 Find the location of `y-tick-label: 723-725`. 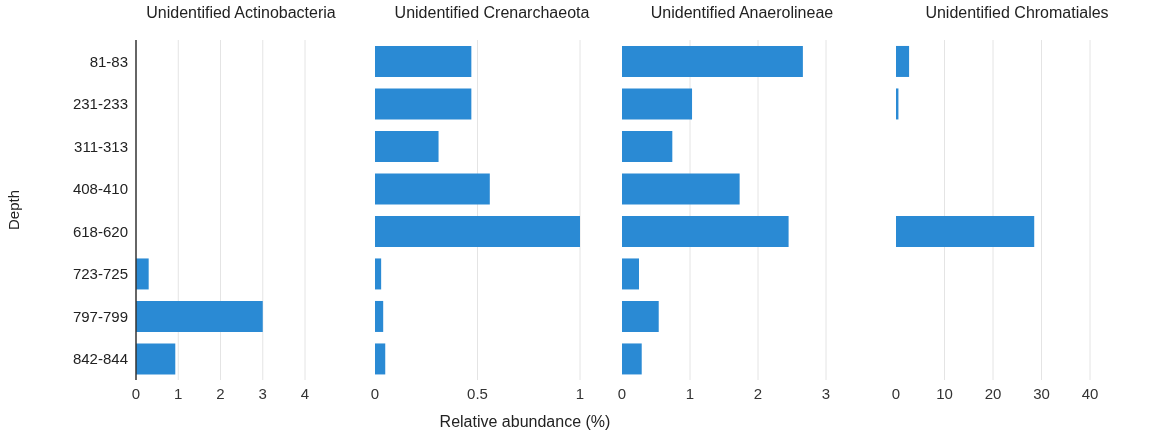

y-tick-label: 723-725 is located at coordinates (100, 274).